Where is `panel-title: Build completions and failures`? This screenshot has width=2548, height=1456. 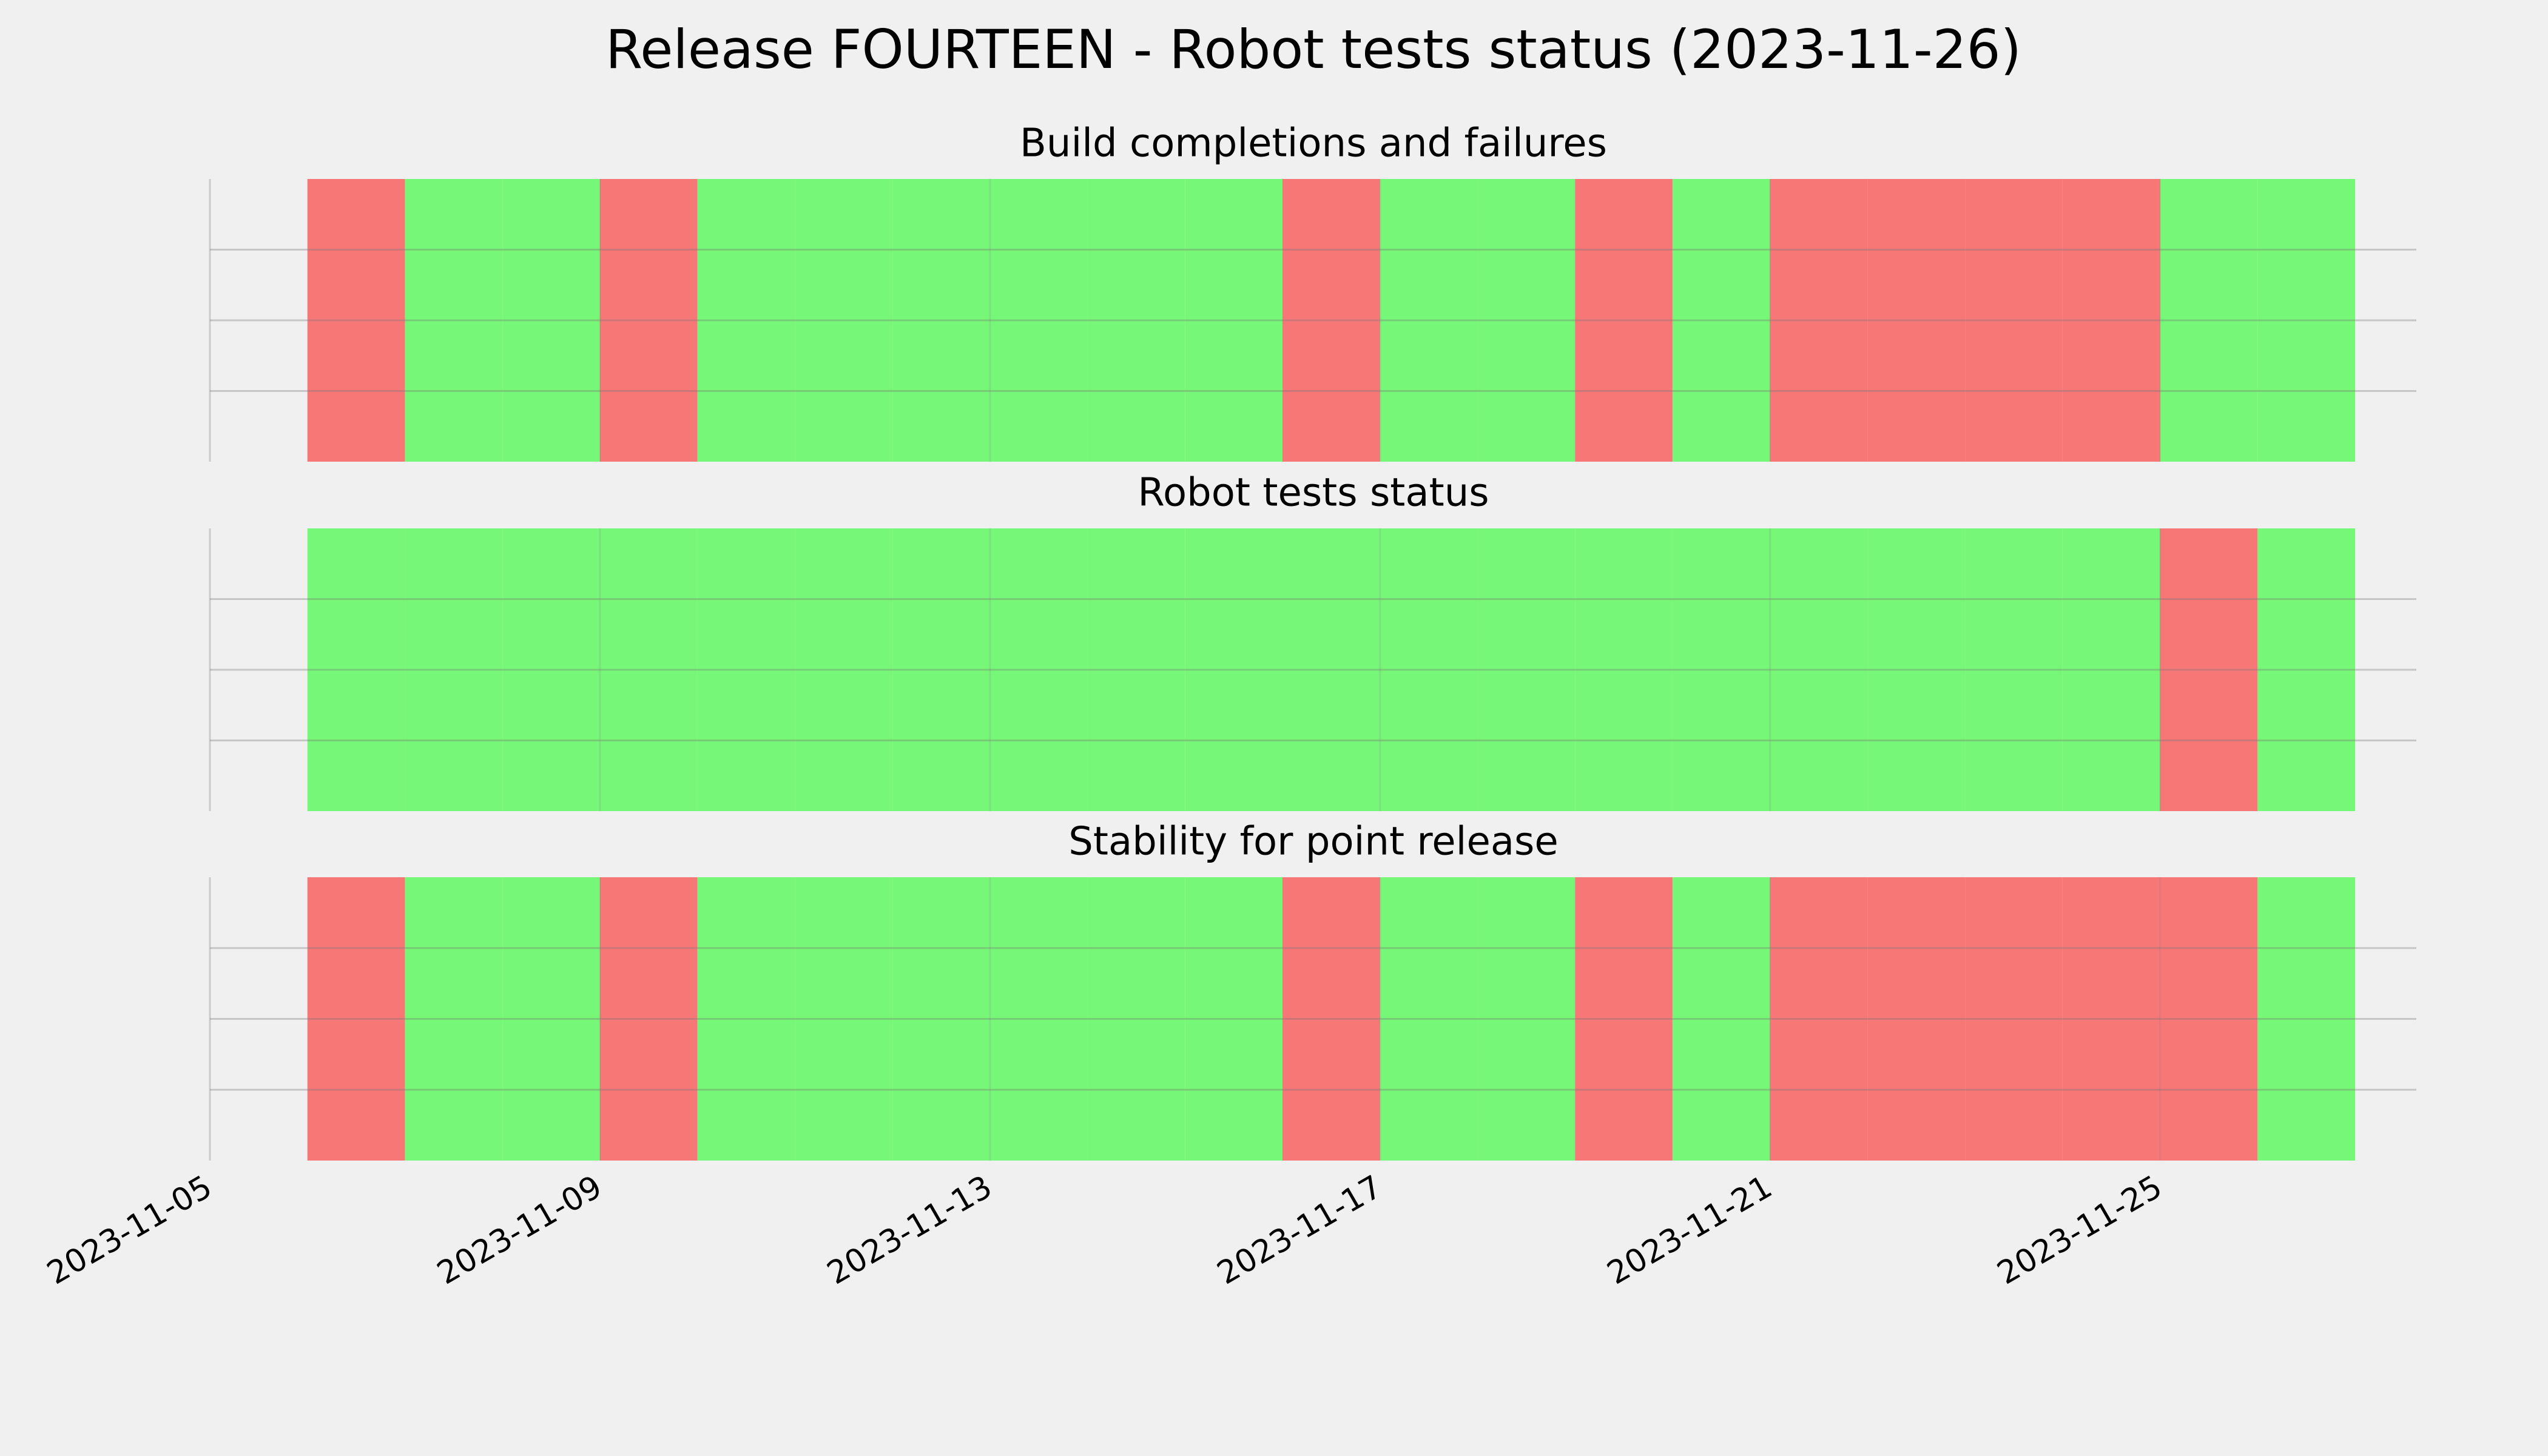
panel-title: Build completions and failures is located at coordinates (1313, 143).